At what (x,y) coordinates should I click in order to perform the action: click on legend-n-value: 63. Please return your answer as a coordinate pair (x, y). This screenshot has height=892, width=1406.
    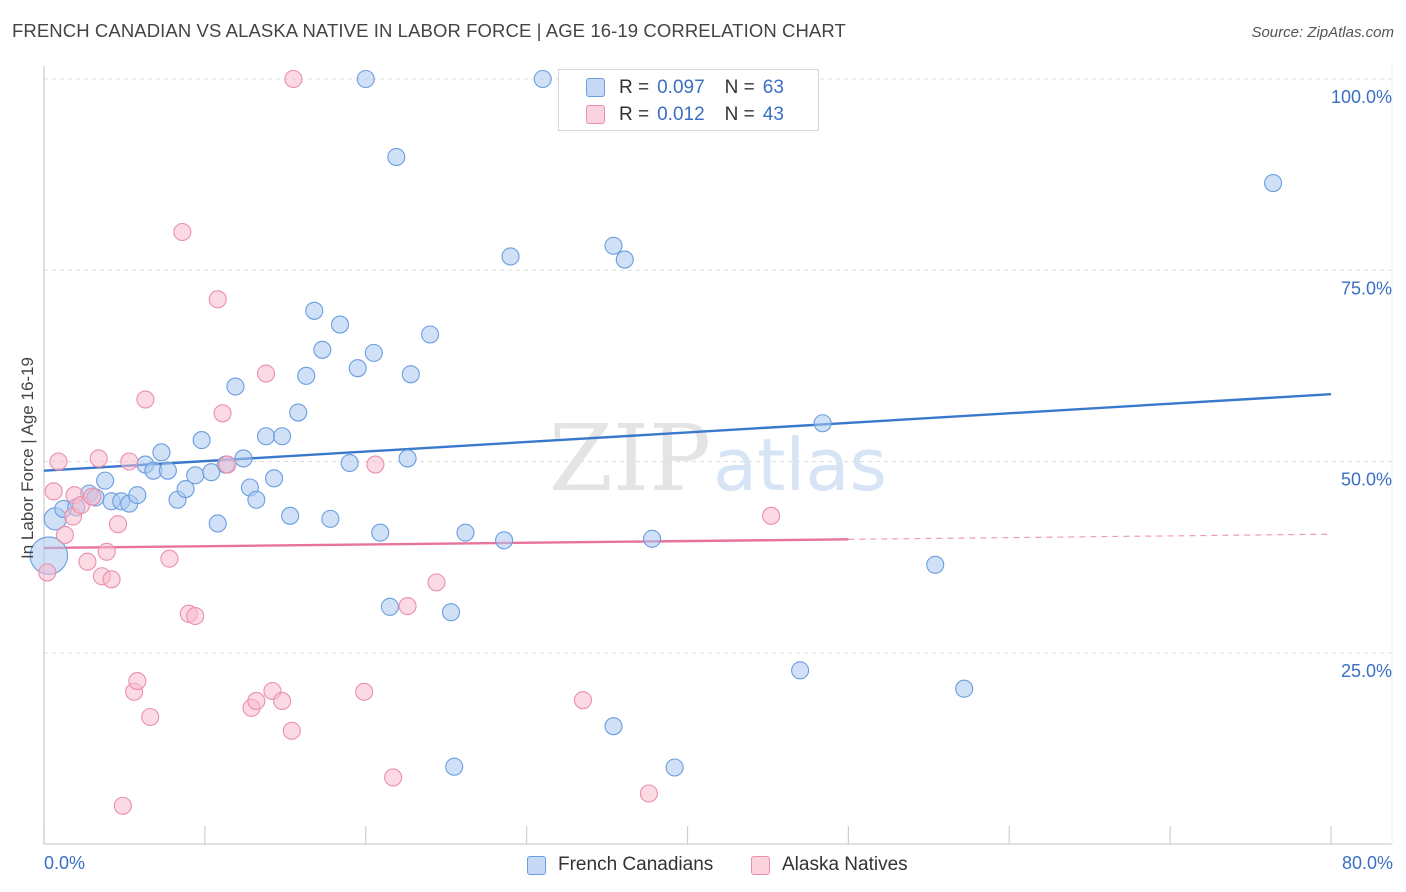
    Looking at the image, I should click on (773, 87).